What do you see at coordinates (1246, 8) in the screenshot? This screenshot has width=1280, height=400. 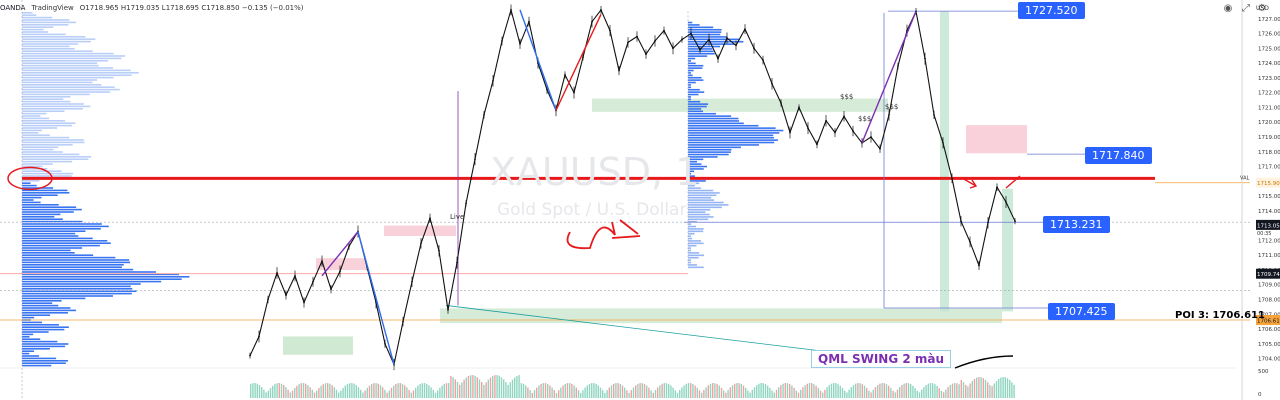 I see `fullscreen-icon: ⤢` at bounding box center [1246, 8].